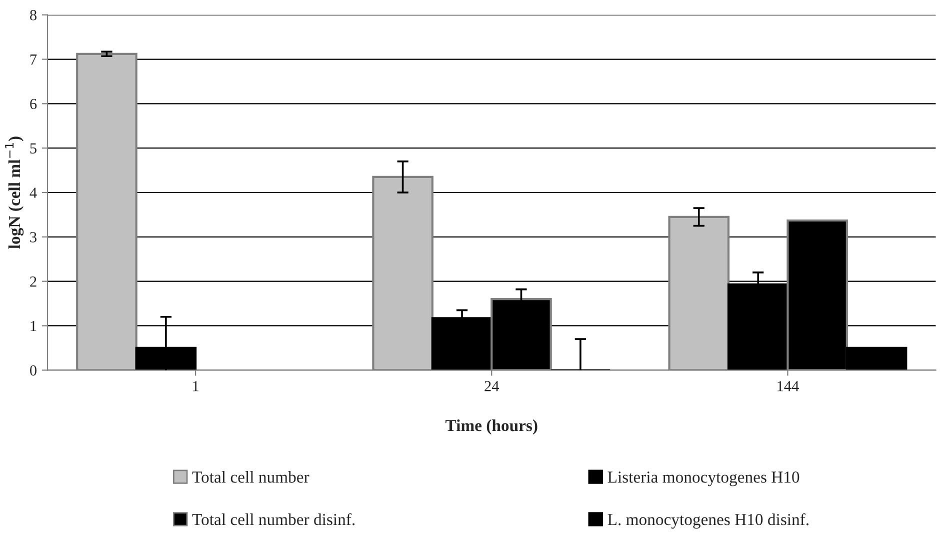  What do you see at coordinates (251, 477) in the screenshot?
I see `legend-label: Total cell number` at bounding box center [251, 477].